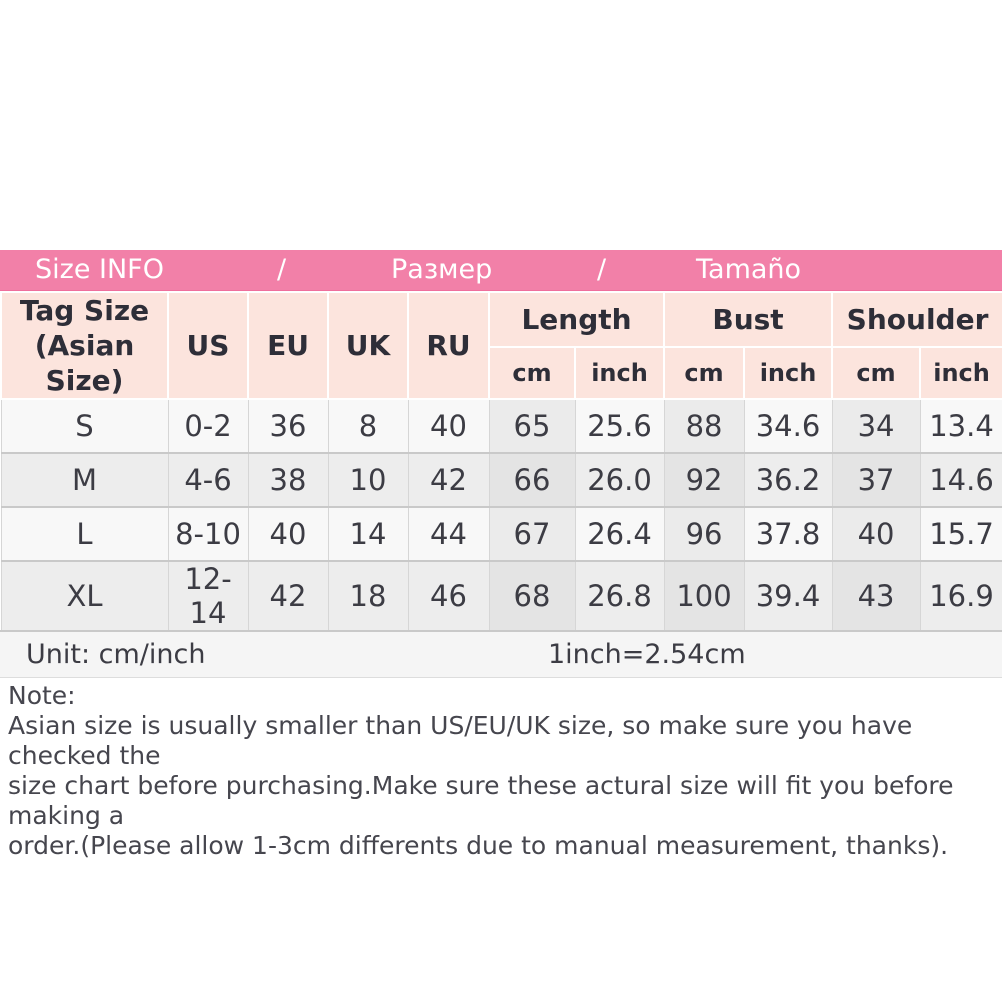 The image size is (1002, 1002). What do you see at coordinates (501, 654) in the screenshot?
I see `unit-row: Unit: cm/inch 1inch=2.54cm` at bounding box center [501, 654].